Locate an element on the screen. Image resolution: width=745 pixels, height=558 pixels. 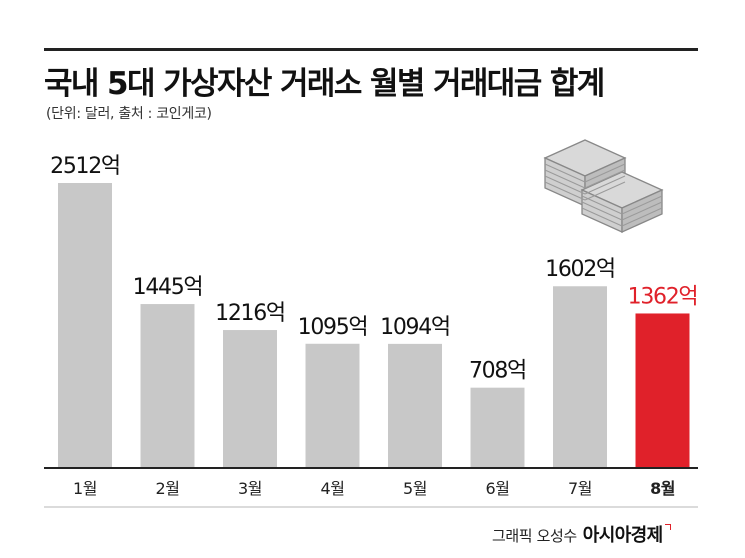
x-tick-label-1: 1월 is located at coordinates (85, 488).